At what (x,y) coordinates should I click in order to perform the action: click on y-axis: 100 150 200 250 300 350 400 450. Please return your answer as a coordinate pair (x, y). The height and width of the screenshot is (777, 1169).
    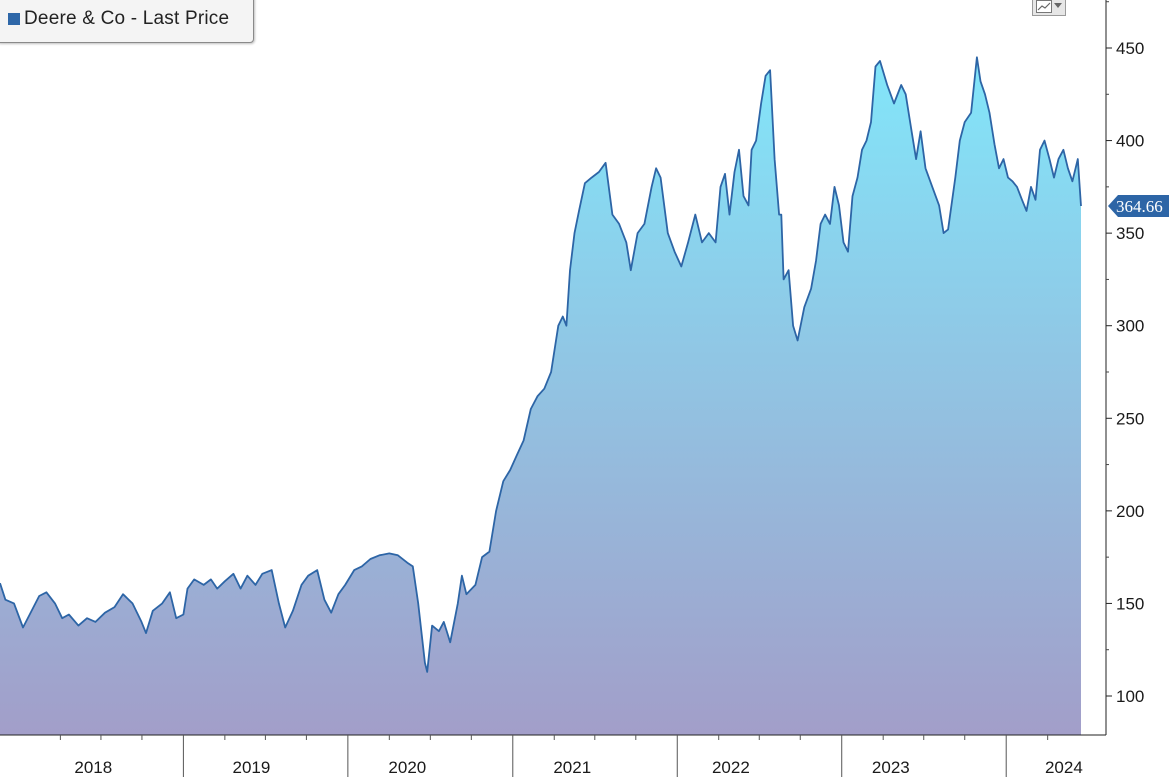
    Looking at the image, I should click on (1124, 367).